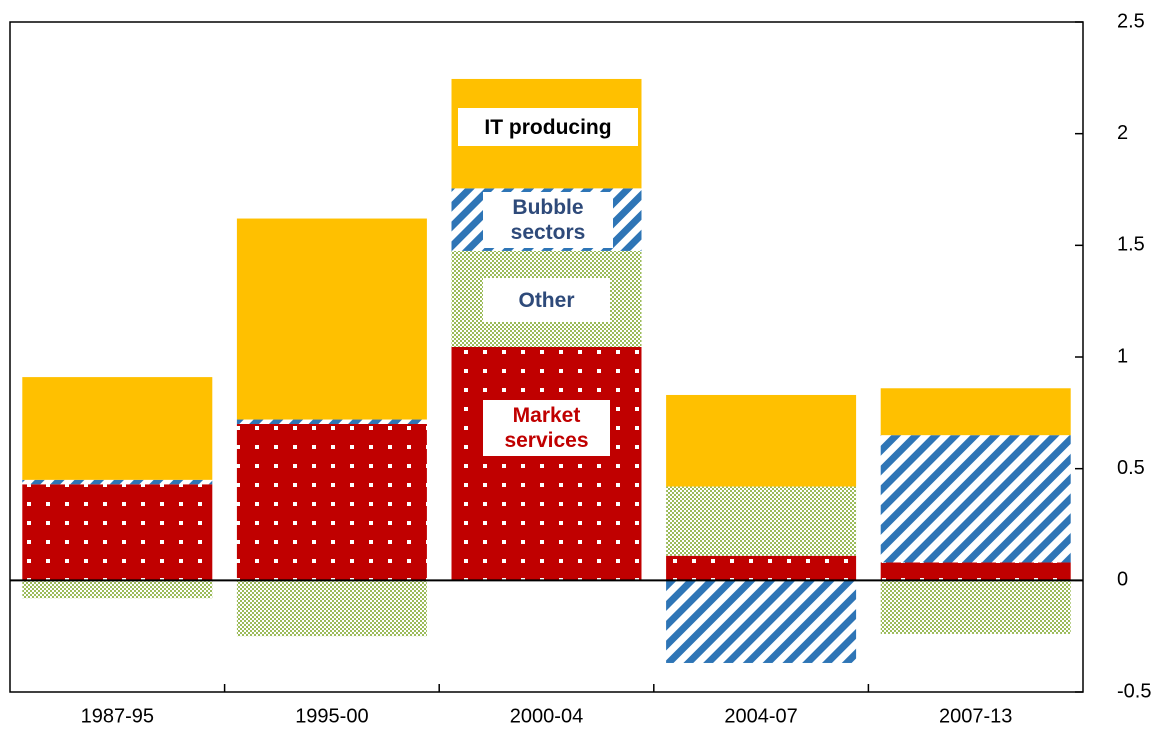  What do you see at coordinates (548, 127) in the screenshot?
I see `legend-label: IT producing` at bounding box center [548, 127].